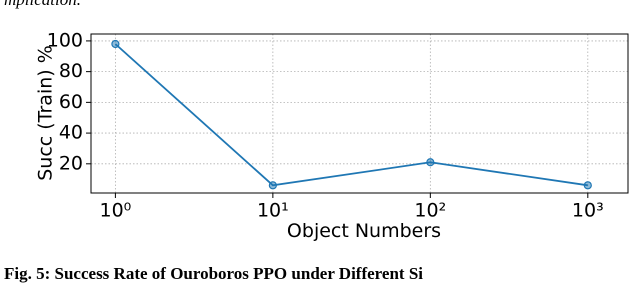 The width and height of the screenshot is (640, 284). I want to click on y-tick-label: 40, so click(71, 133).